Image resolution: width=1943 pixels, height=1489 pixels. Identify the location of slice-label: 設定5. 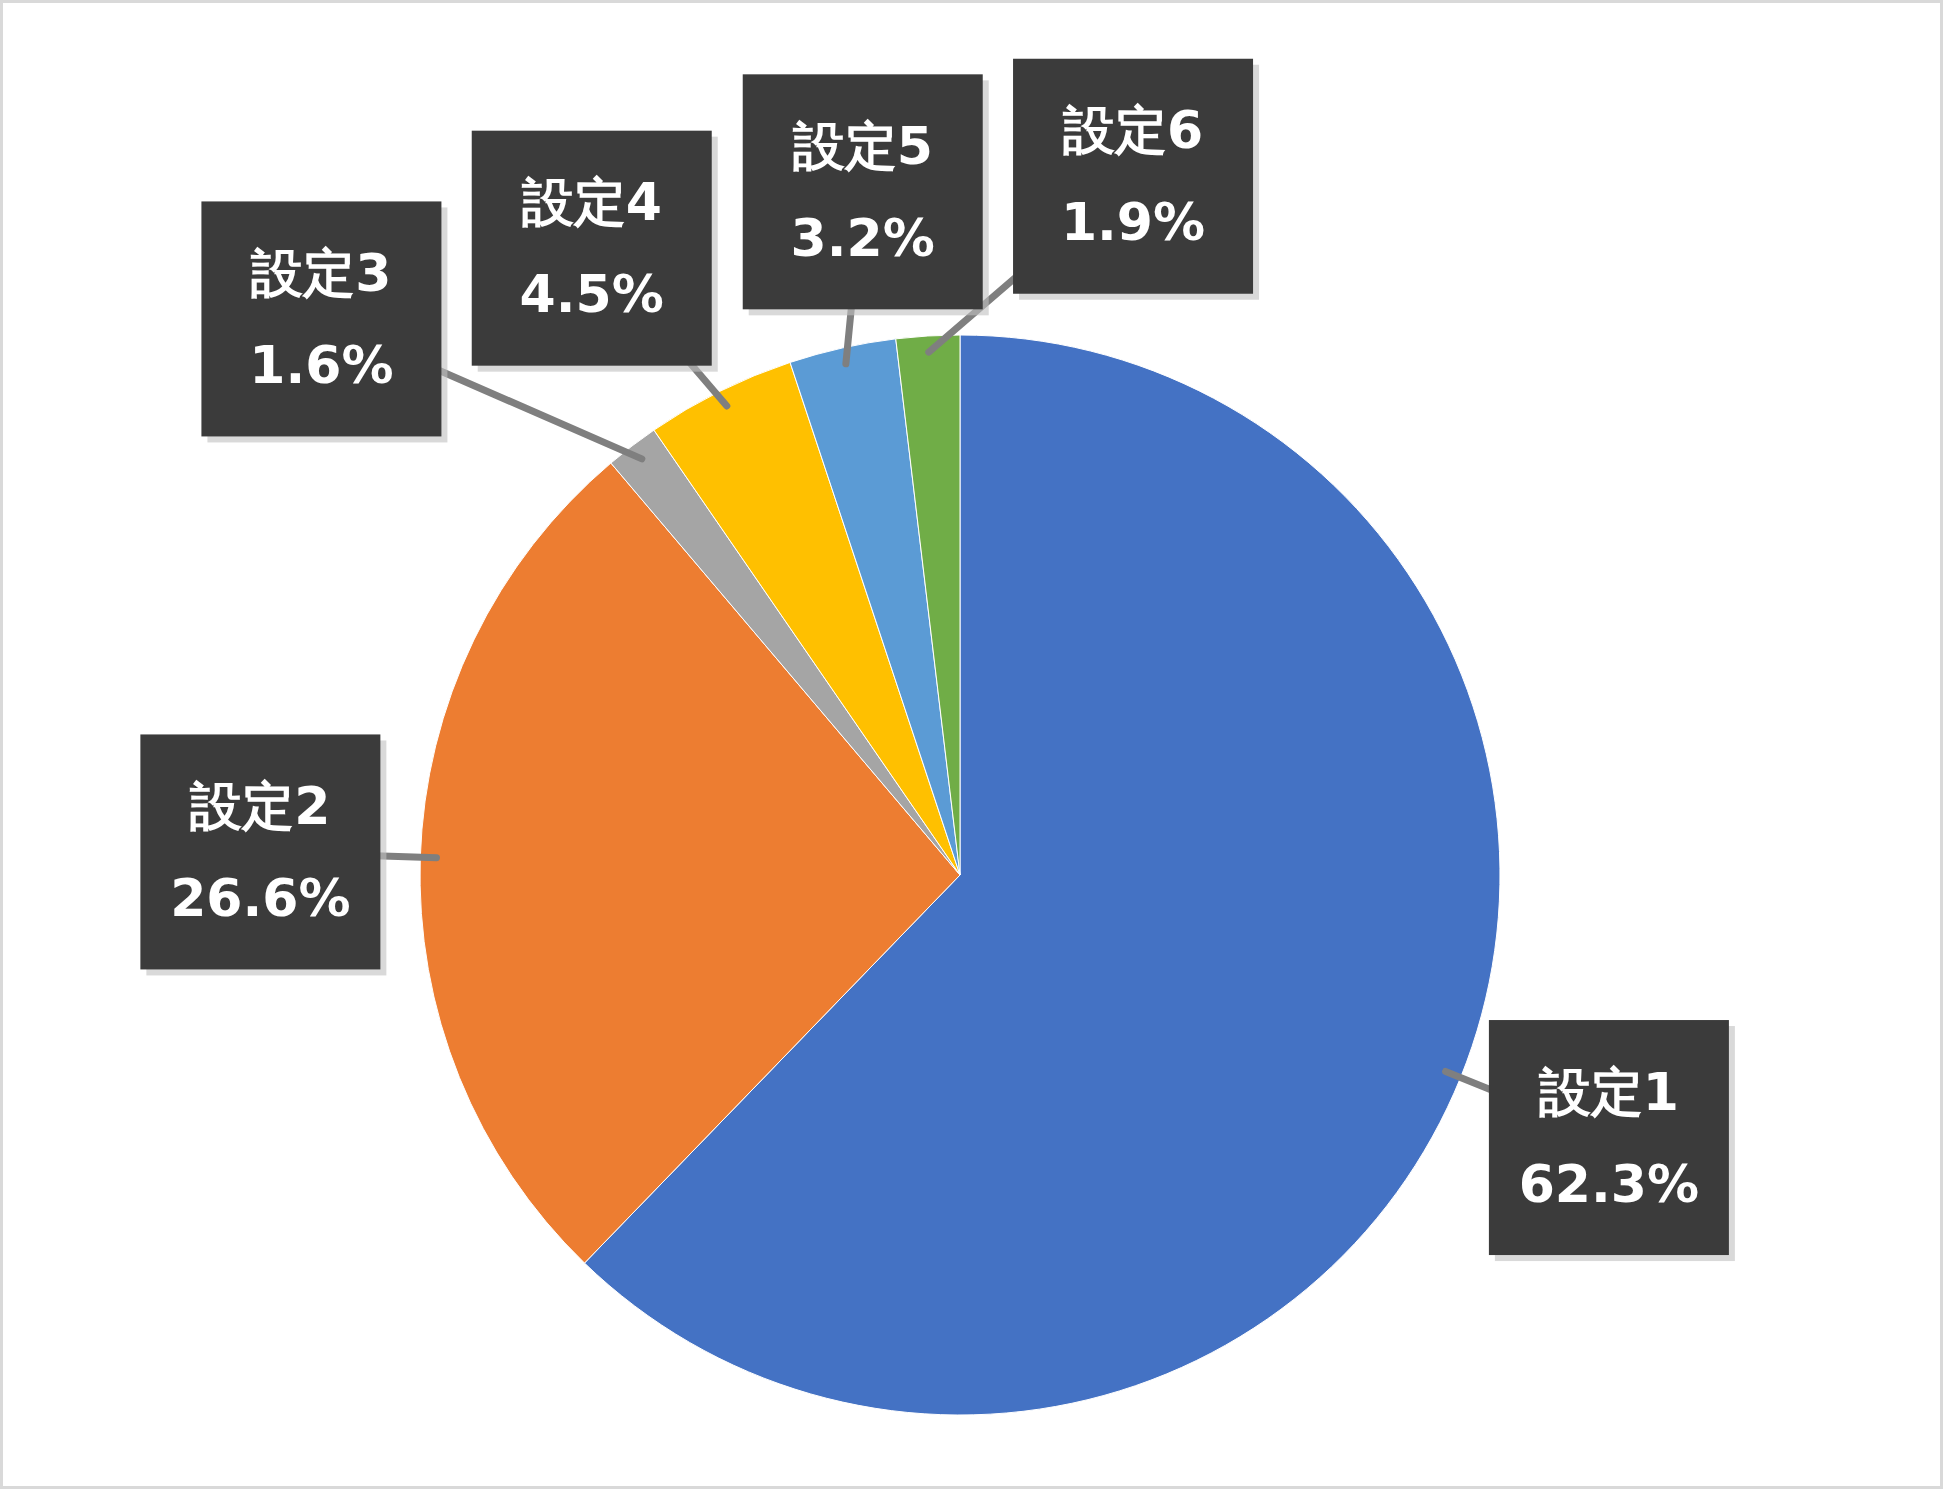
(862, 145).